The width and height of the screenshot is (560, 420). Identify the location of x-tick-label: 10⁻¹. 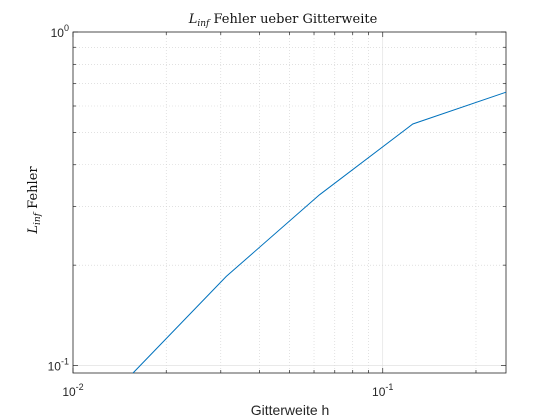
(382, 390).